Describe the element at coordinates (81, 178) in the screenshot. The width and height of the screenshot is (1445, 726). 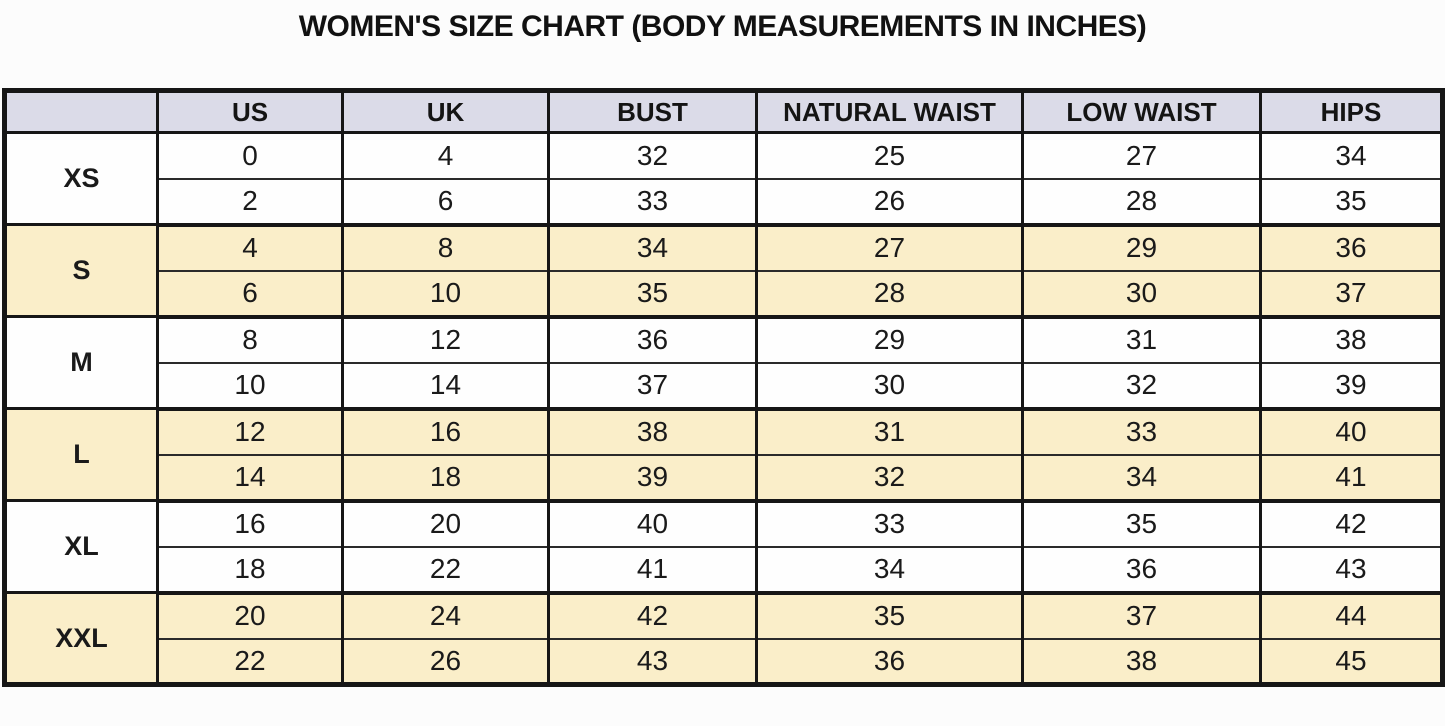
I see `size-label-xs: XS` at that location.